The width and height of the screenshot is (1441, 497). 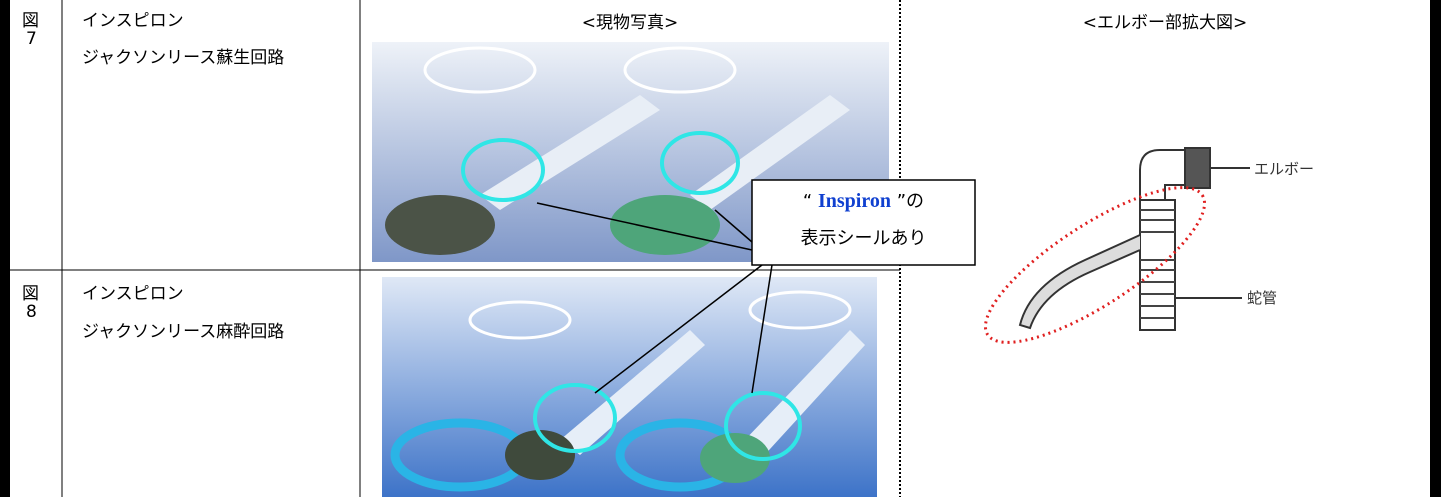 I want to click on callout-line2: 表示シールあり, so click(x=863, y=238).